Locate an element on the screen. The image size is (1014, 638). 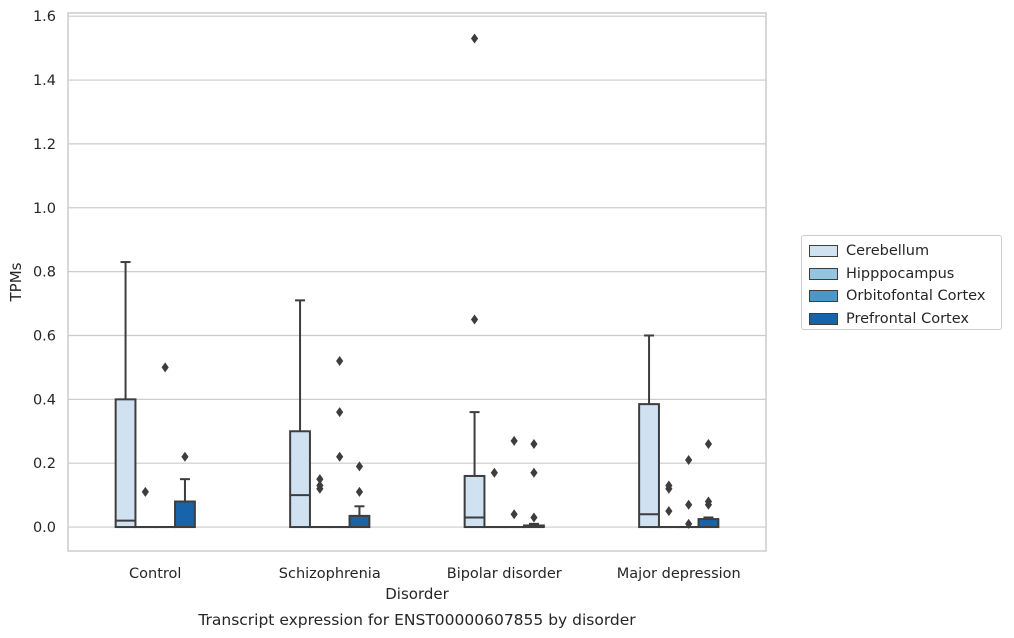
y-tick-label: 1.4 is located at coordinates (44, 81).